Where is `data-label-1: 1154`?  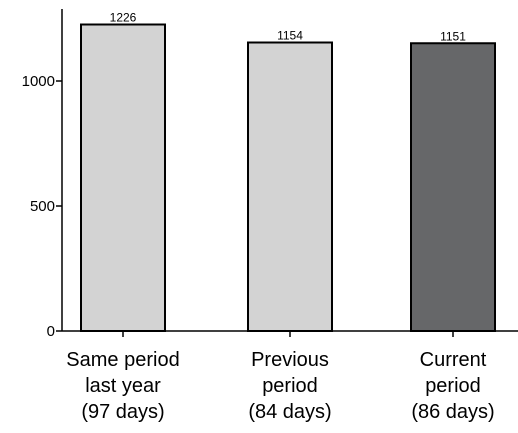
data-label-1: 1154 is located at coordinates (290, 36).